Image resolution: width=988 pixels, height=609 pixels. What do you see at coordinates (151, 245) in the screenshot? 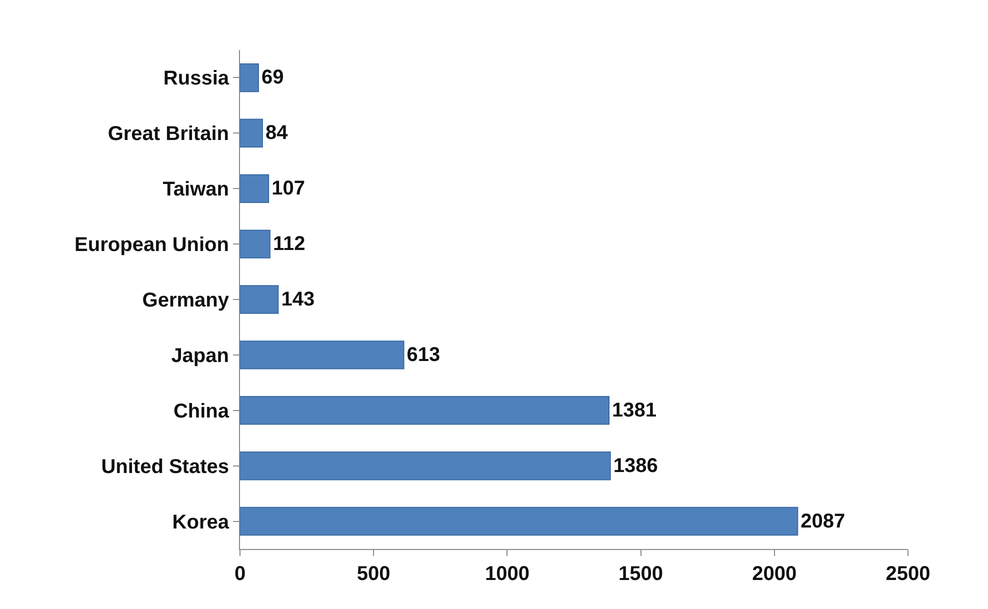
I see `y-tick-label: European Union` at bounding box center [151, 245].